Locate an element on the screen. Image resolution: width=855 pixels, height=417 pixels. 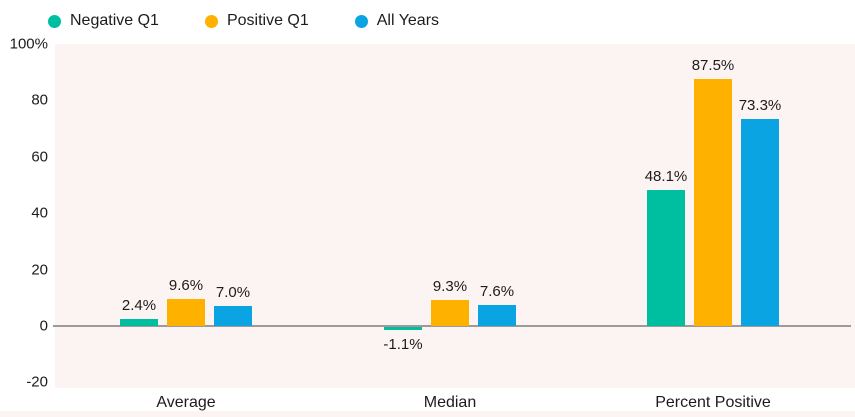
legend-item-positive-q1: Positive Q1 is located at coordinates (256, 21).